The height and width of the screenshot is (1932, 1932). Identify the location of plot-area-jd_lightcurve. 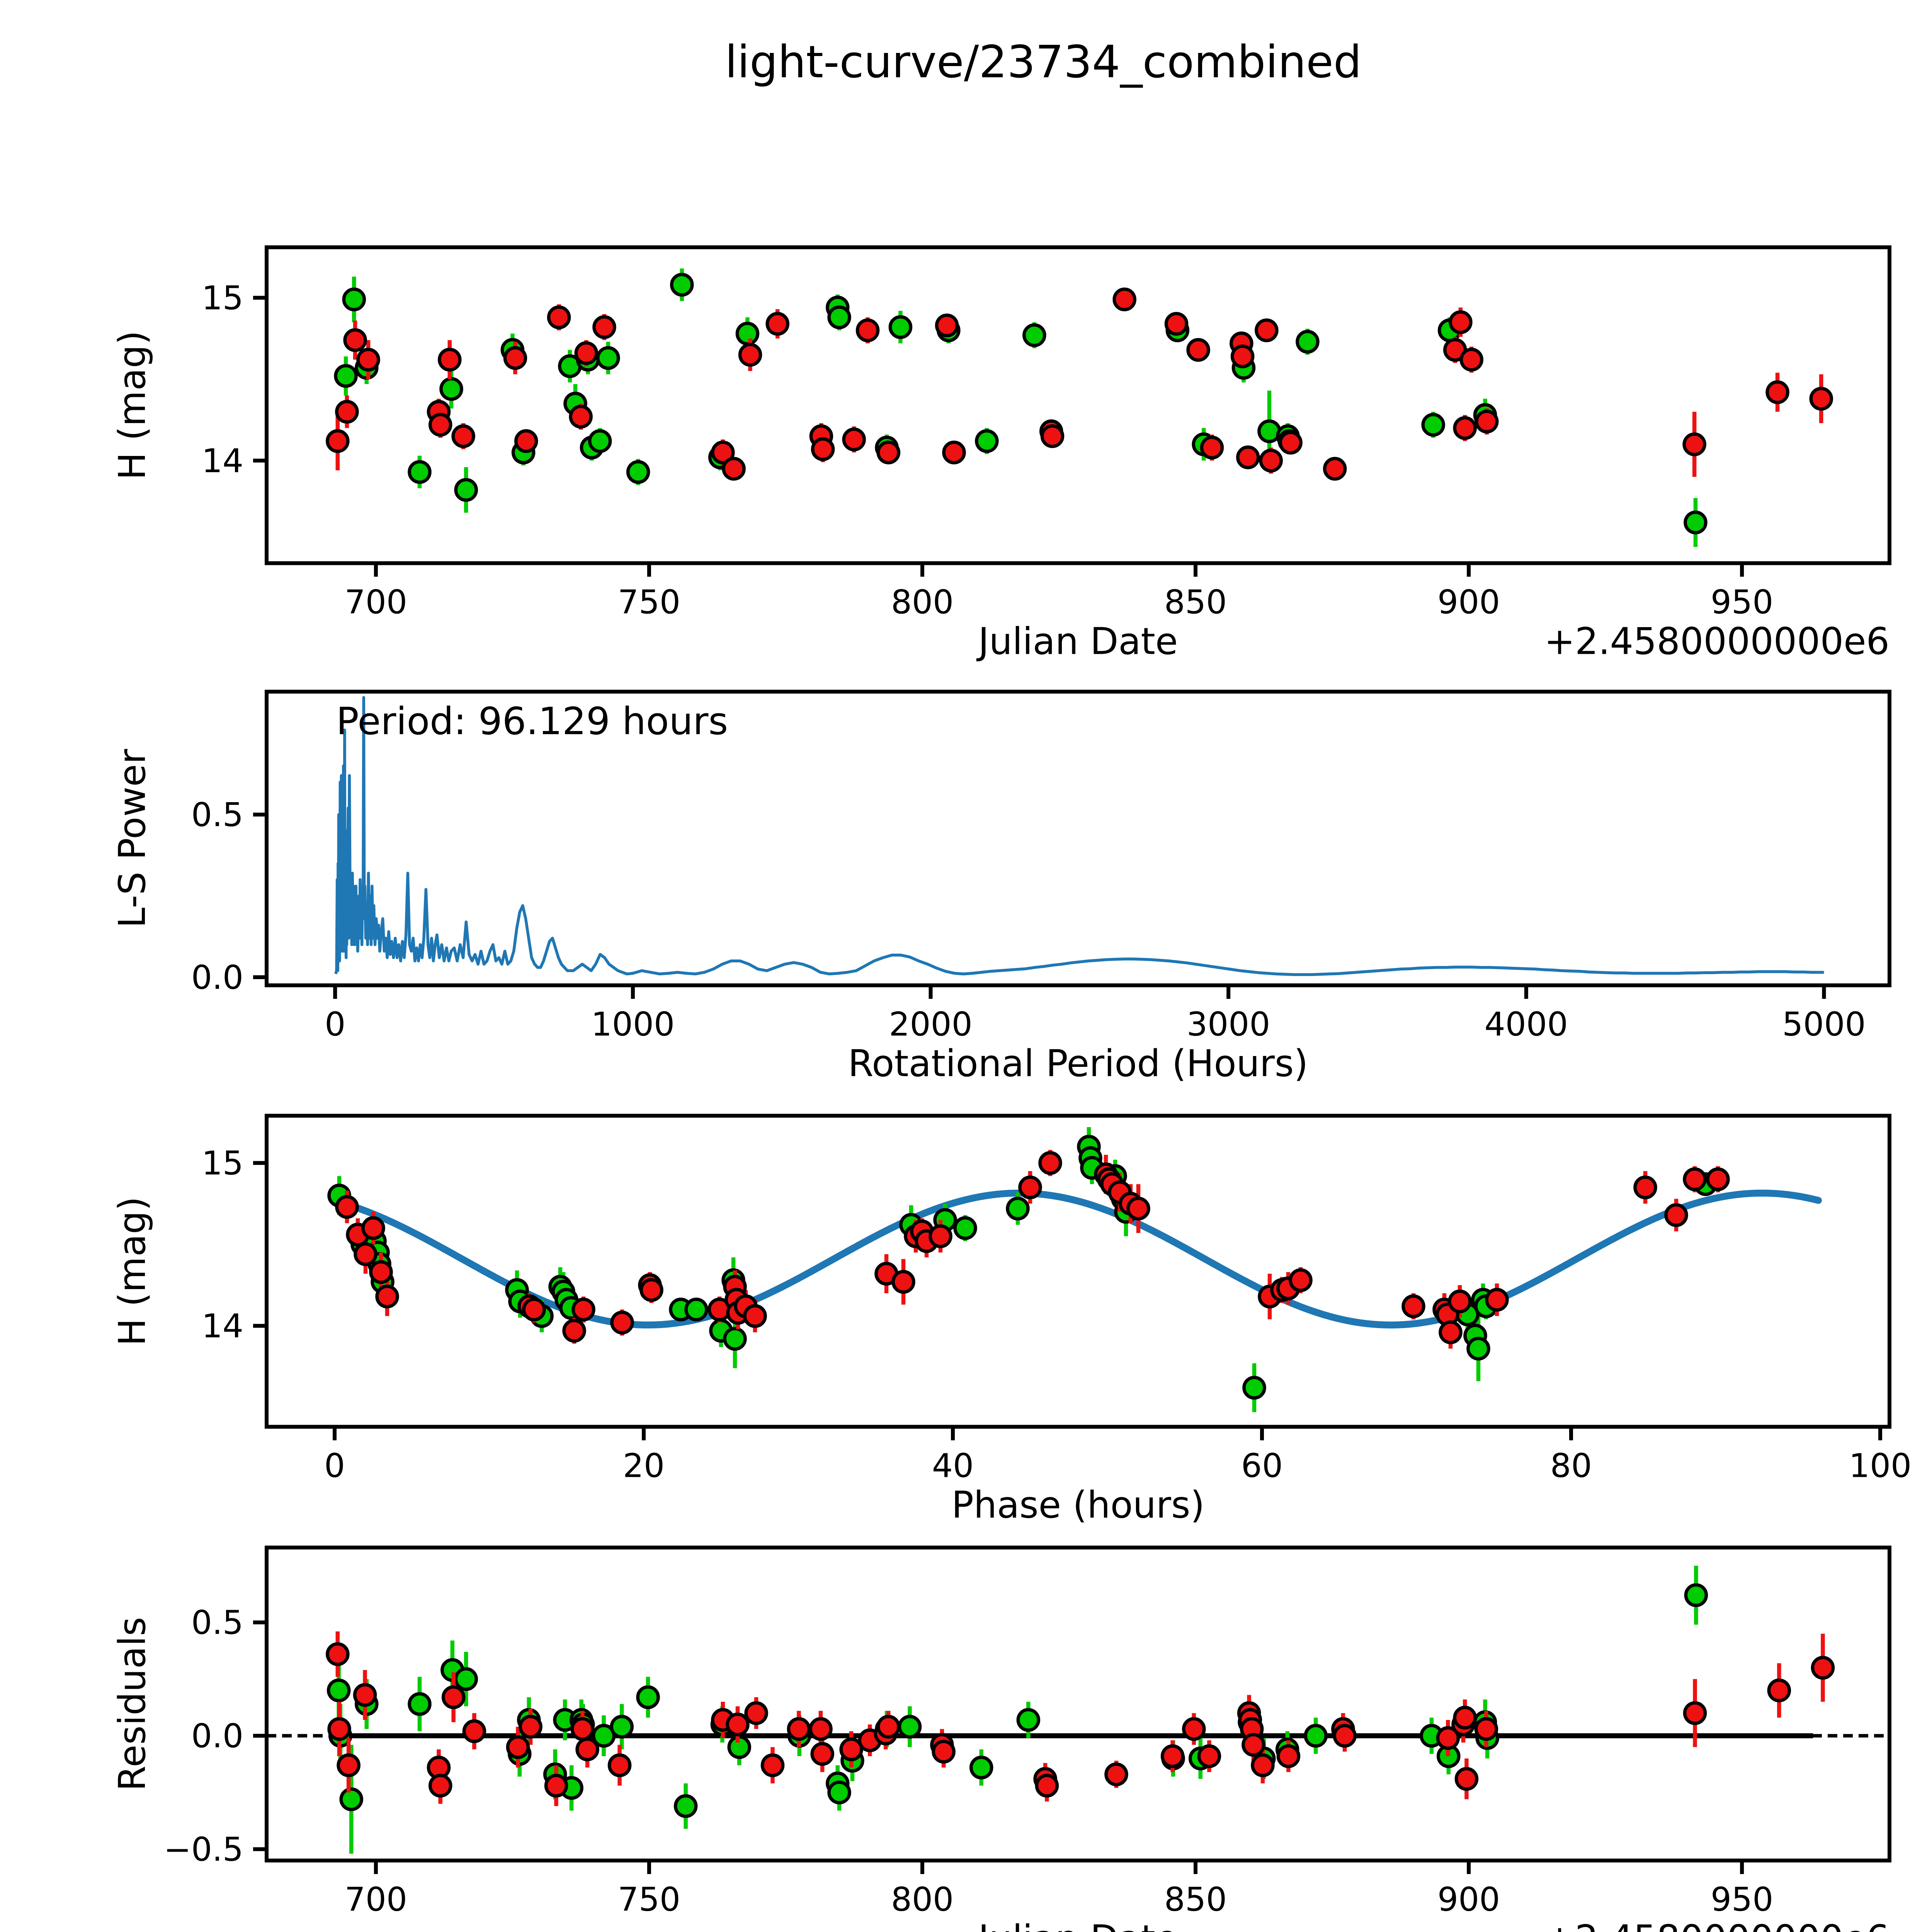
(1079, 407).